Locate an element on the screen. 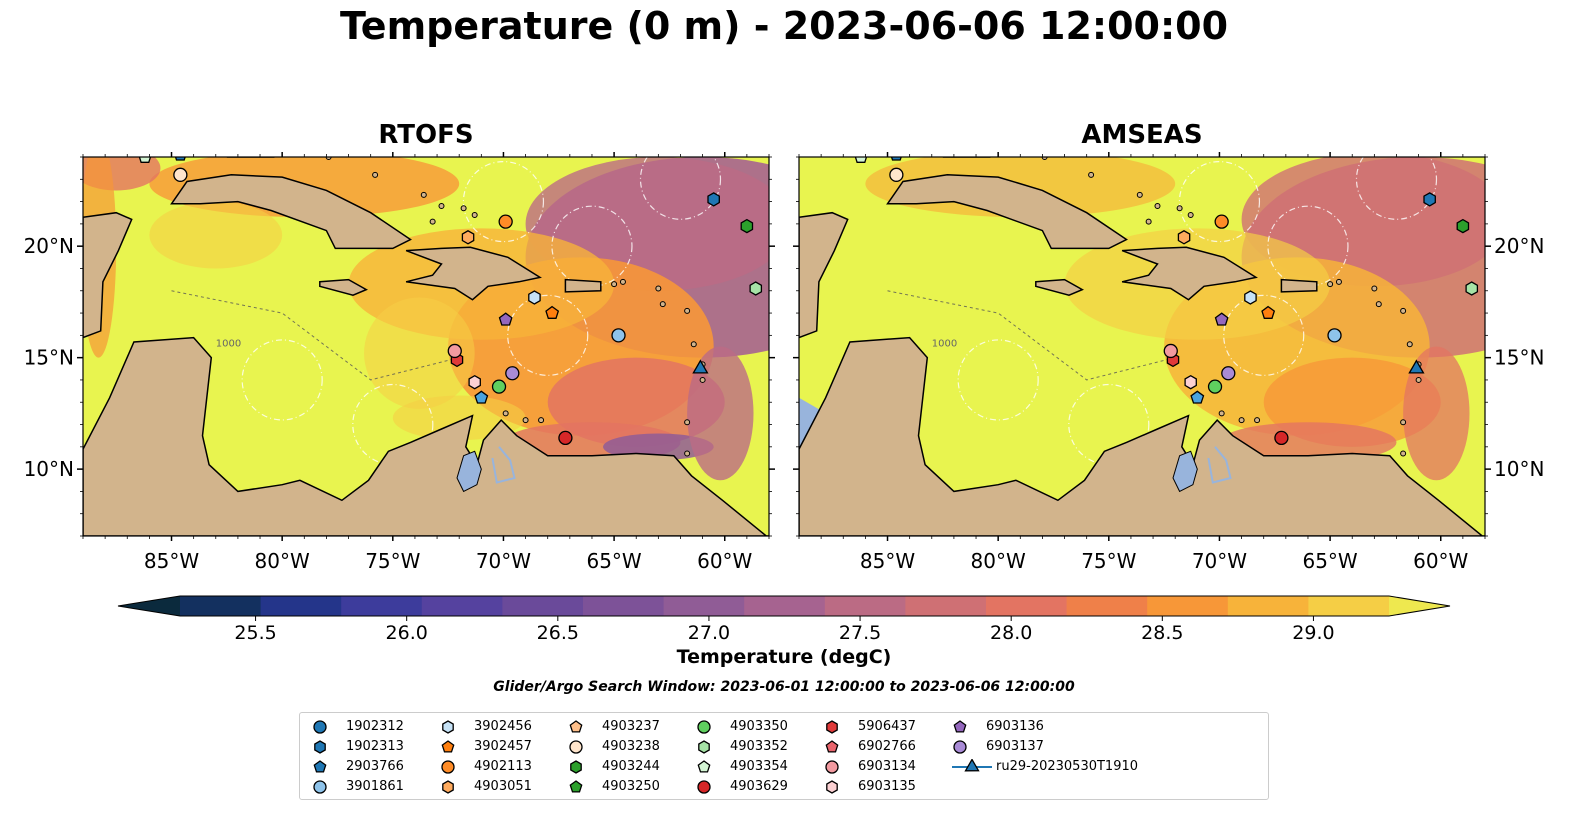 The width and height of the screenshot is (1577, 827). panel-title-rtofs: RTOFS is located at coordinates (426, 135).